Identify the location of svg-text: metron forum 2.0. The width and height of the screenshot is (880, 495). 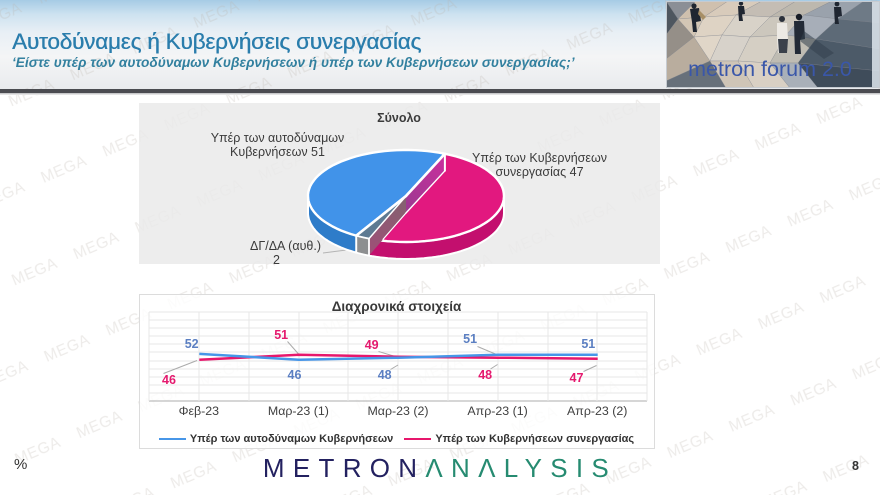
(770, 69).